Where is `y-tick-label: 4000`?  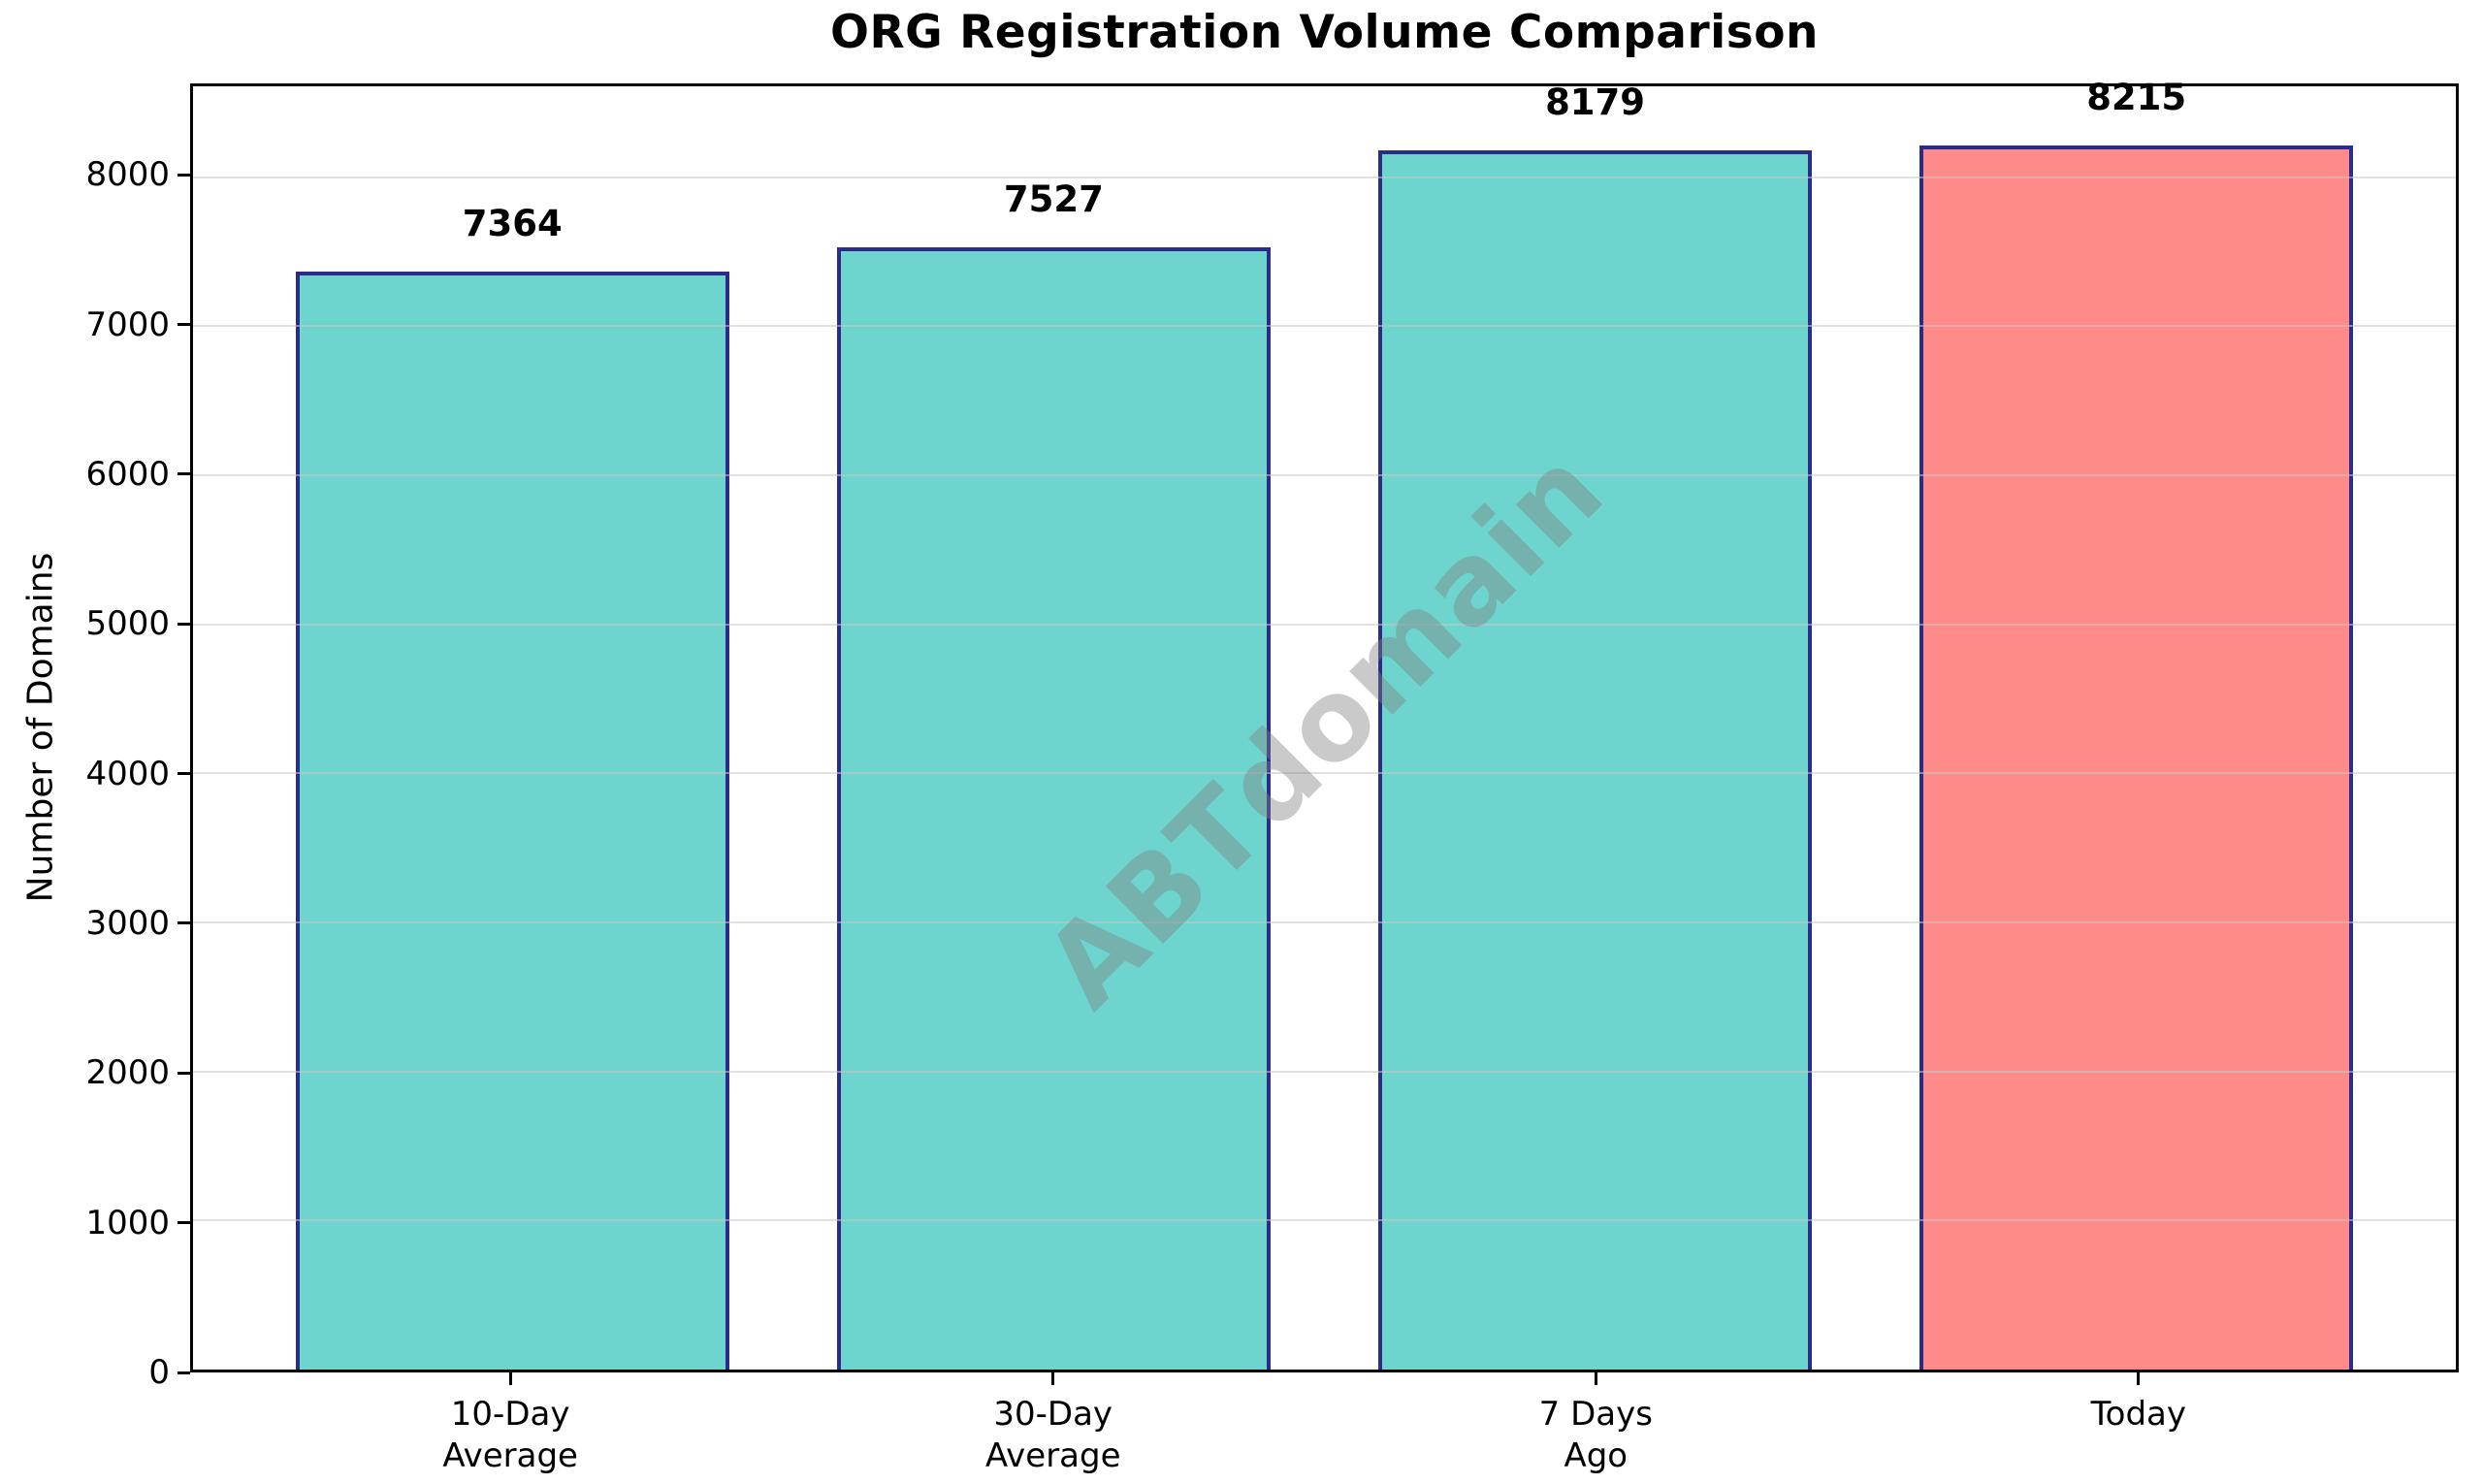
y-tick-label: 4000 is located at coordinates (128, 774).